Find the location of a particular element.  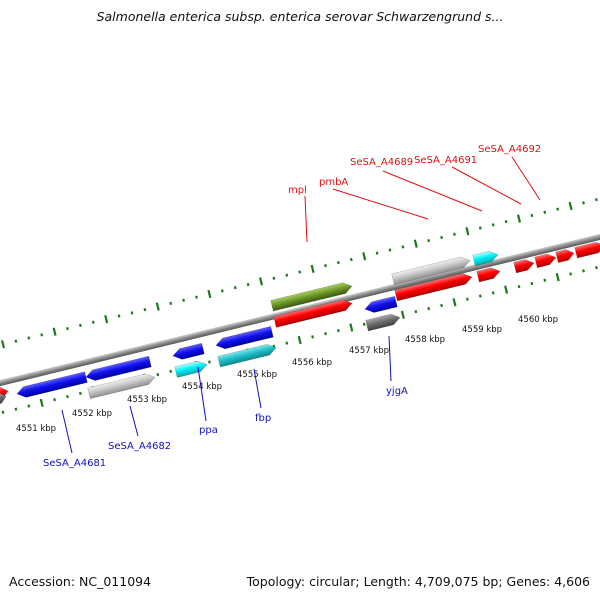

gene-label-ppa: ppa is located at coordinates (208, 430).